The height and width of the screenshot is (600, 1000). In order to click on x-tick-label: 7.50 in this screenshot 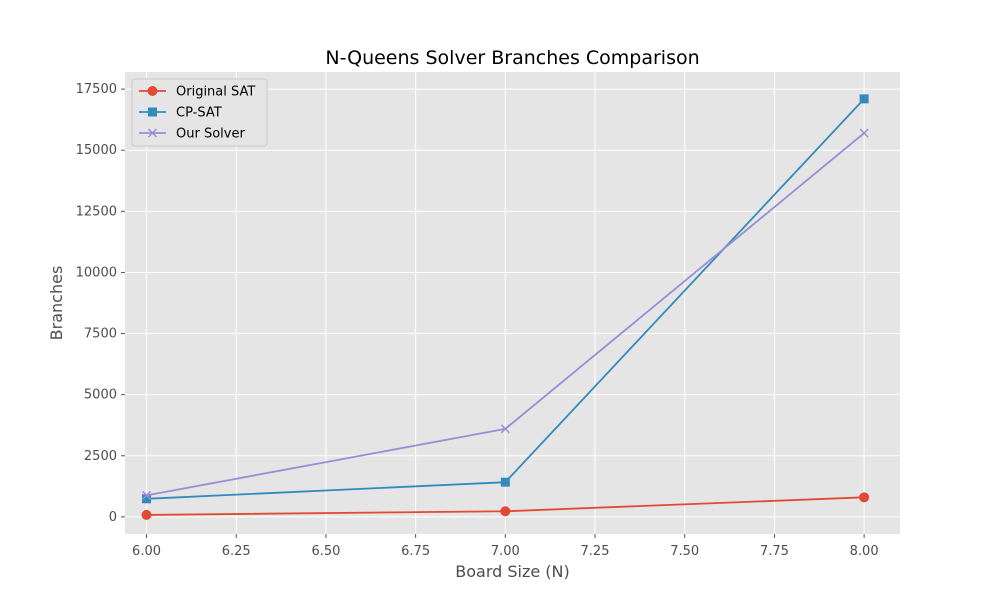, I will do `click(684, 551)`.